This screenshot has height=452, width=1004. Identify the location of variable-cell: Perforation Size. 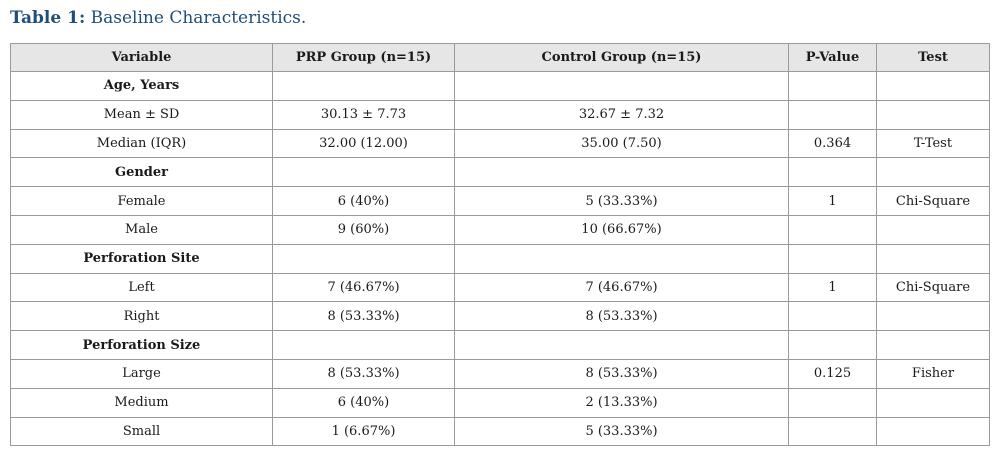
(141, 345).